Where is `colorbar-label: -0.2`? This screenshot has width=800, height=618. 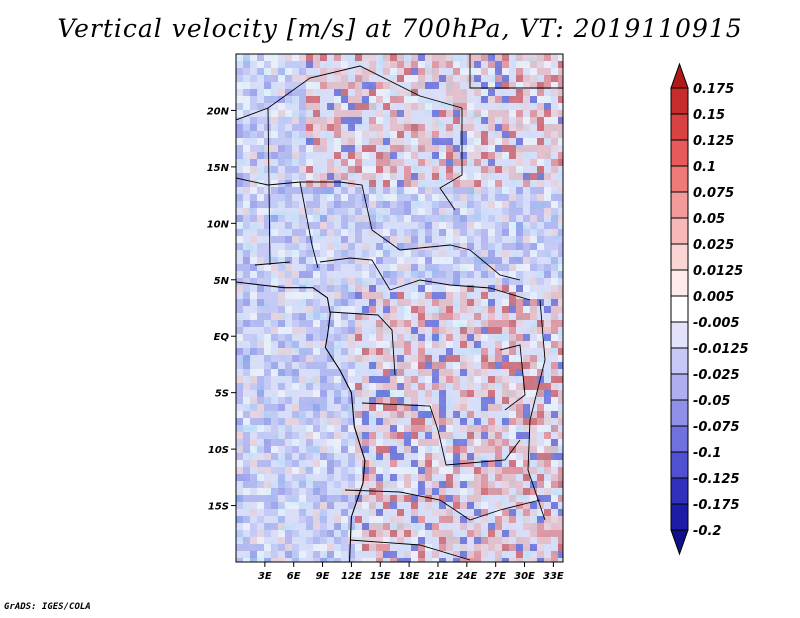
colorbar-label: -0.2 is located at coordinates (707, 531).